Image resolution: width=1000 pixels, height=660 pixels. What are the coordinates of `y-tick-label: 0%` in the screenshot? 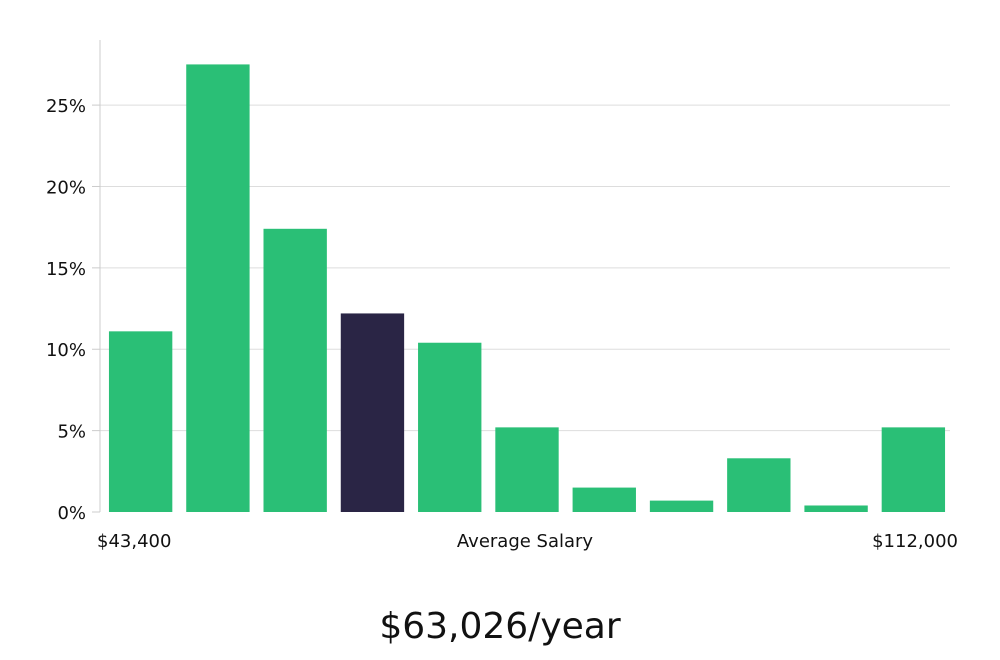 It's located at (71, 513).